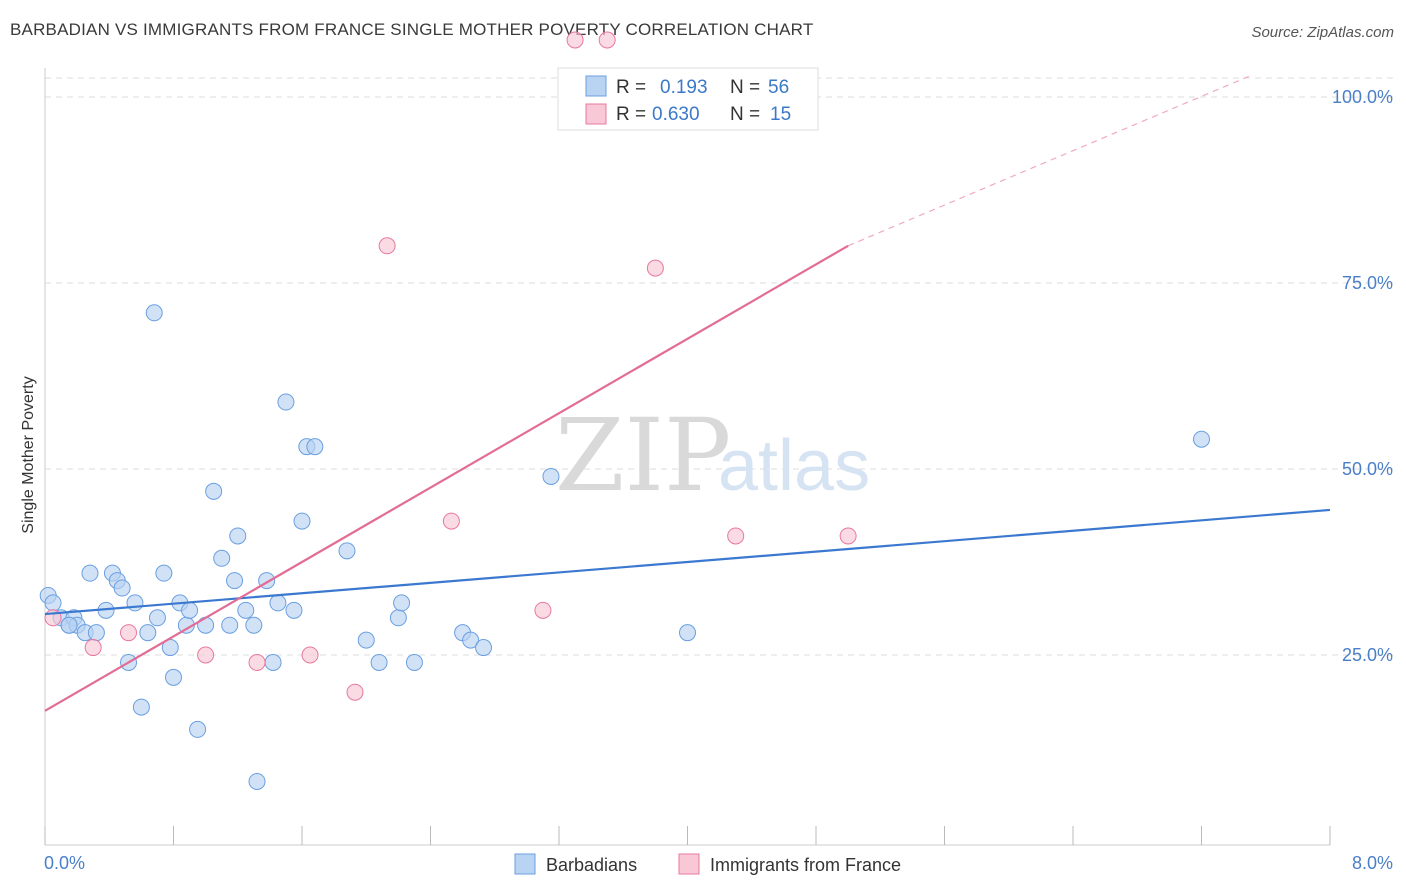  Describe the element at coordinates (525, 864) in the screenshot. I see `bottom-legend-swatch-barbadians` at that location.